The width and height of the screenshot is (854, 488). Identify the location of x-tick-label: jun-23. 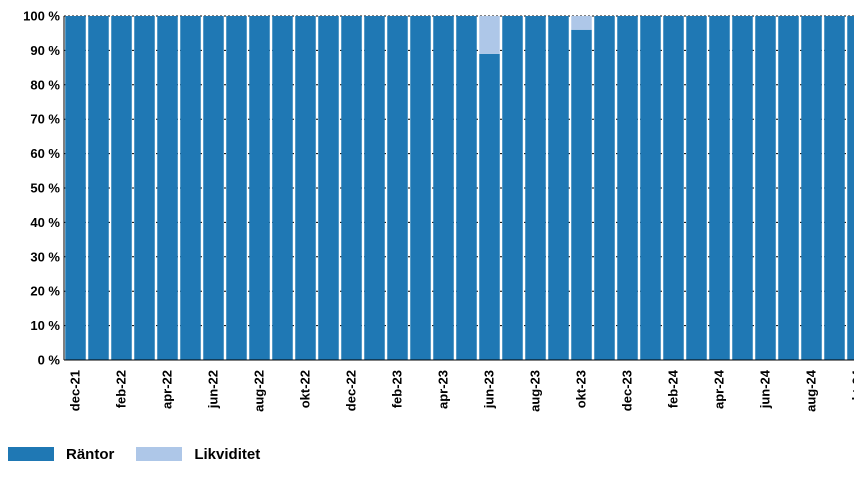
(489, 389).